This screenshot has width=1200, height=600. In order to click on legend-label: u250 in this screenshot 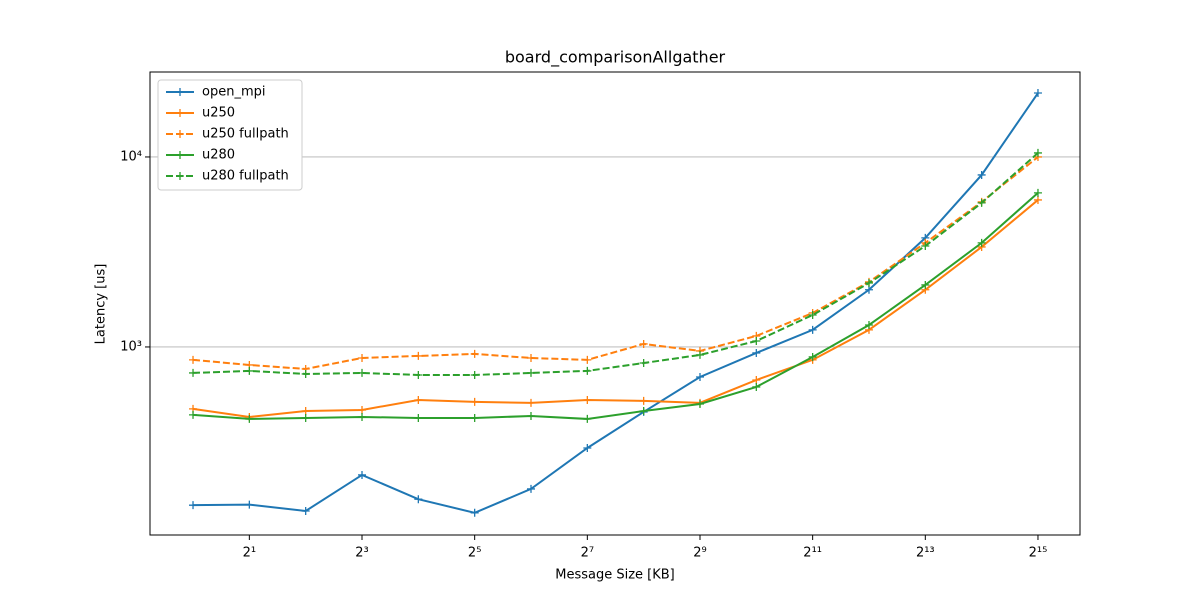, I will do `click(218, 113)`.